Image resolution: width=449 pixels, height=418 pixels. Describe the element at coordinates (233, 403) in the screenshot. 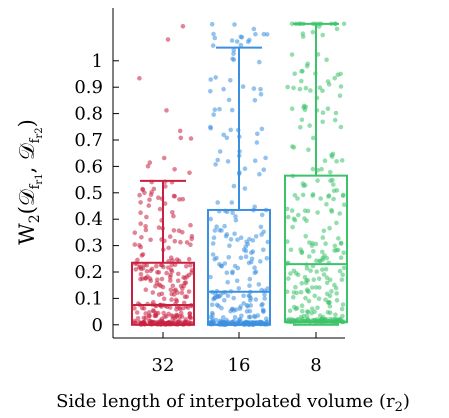

I see `x-axis-title: Side length of interpolated volume (r2)` at that location.